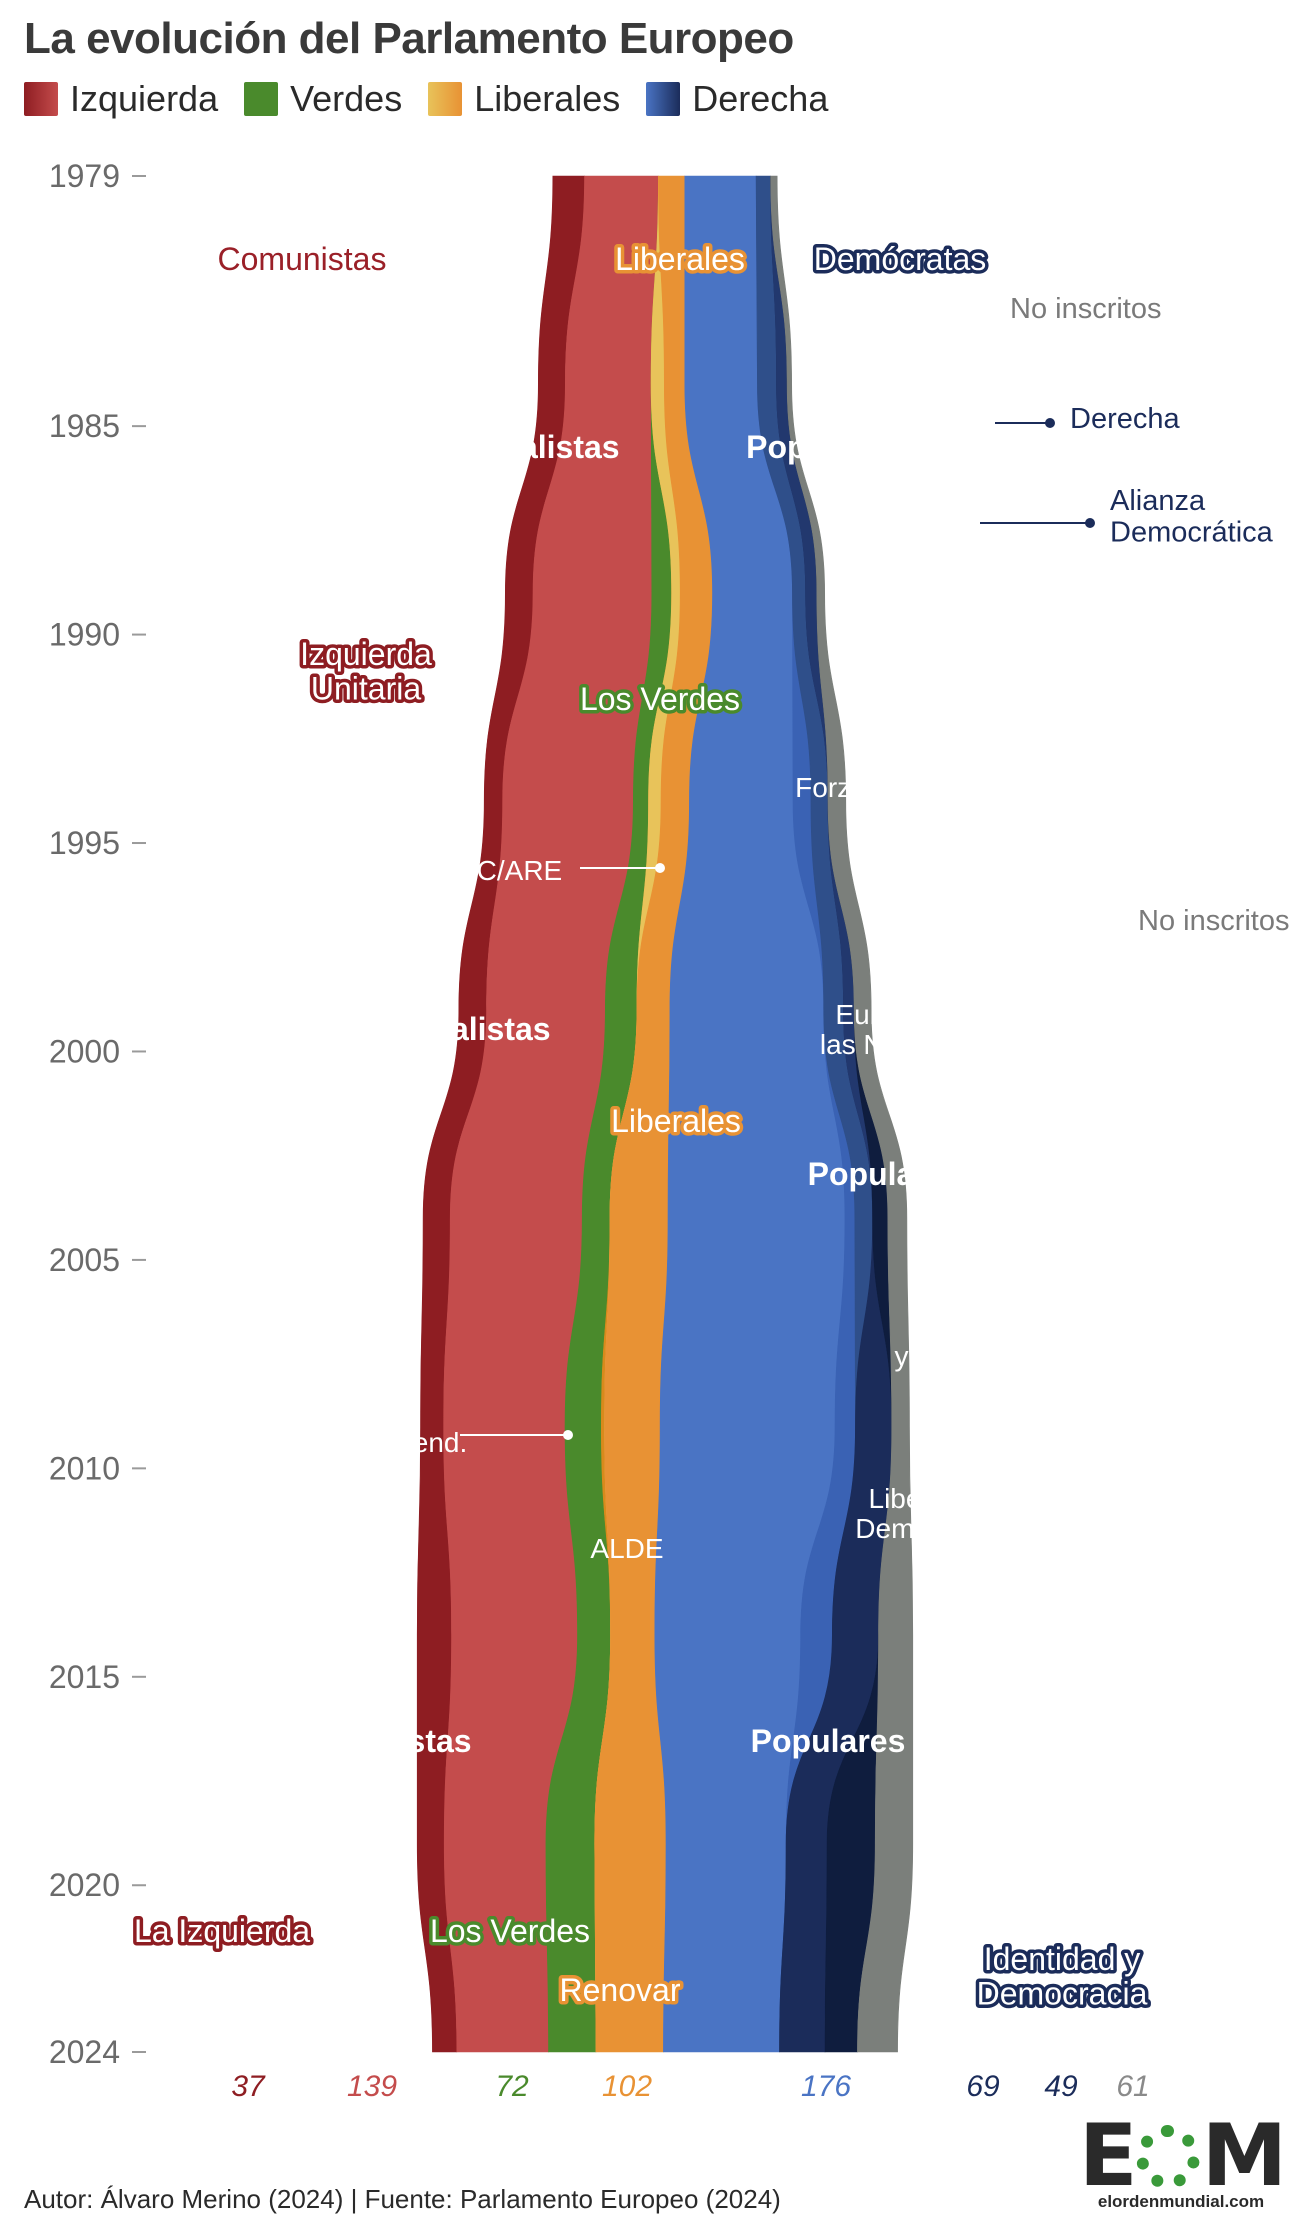 This screenshot has width=1300, height=2230. I want to click on stream-label-3: Popul., so click(795, 447).